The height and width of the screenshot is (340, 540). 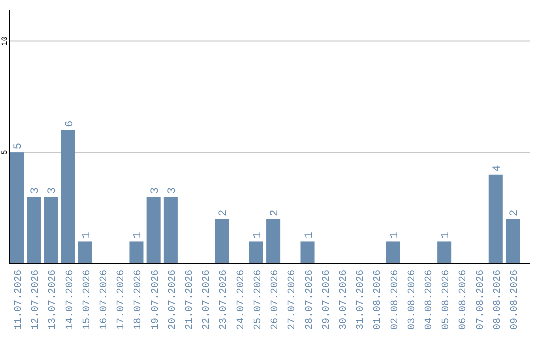 What do you see at coordinates (258, 300) in the screenshot?
I see `x-tick-label: 25.07.2026` at bounding box center [258, 300].